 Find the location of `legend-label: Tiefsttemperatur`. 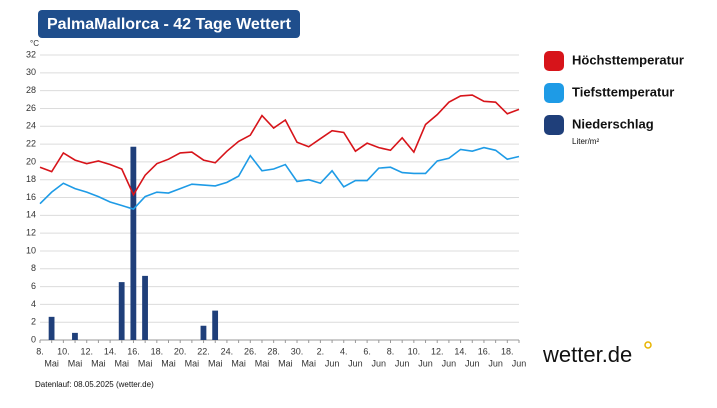

legend-label: Tiefsttemperatur is located at coordinates (623, 91).